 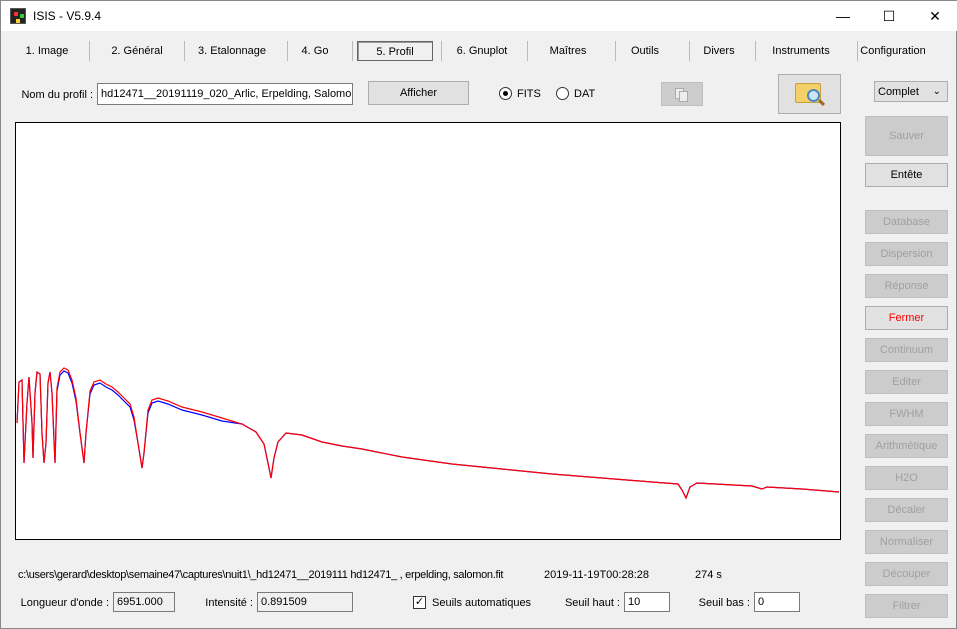 What do you see at coordinates (137, 51) in the screenshot?
I see `tab-2: 2. Général` at bounding box center [137, 51].